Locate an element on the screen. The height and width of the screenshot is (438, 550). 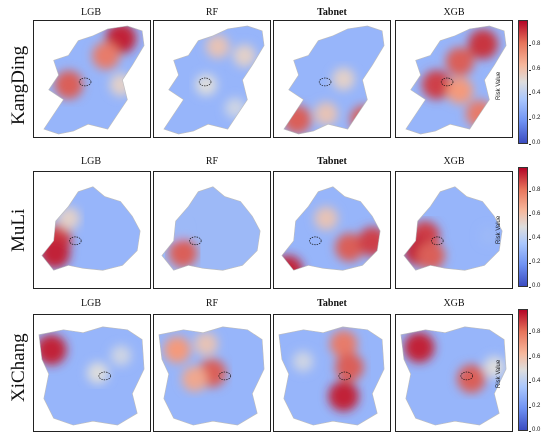
model-title-lgb-row2: LGB is located at coordinates (91, 161).